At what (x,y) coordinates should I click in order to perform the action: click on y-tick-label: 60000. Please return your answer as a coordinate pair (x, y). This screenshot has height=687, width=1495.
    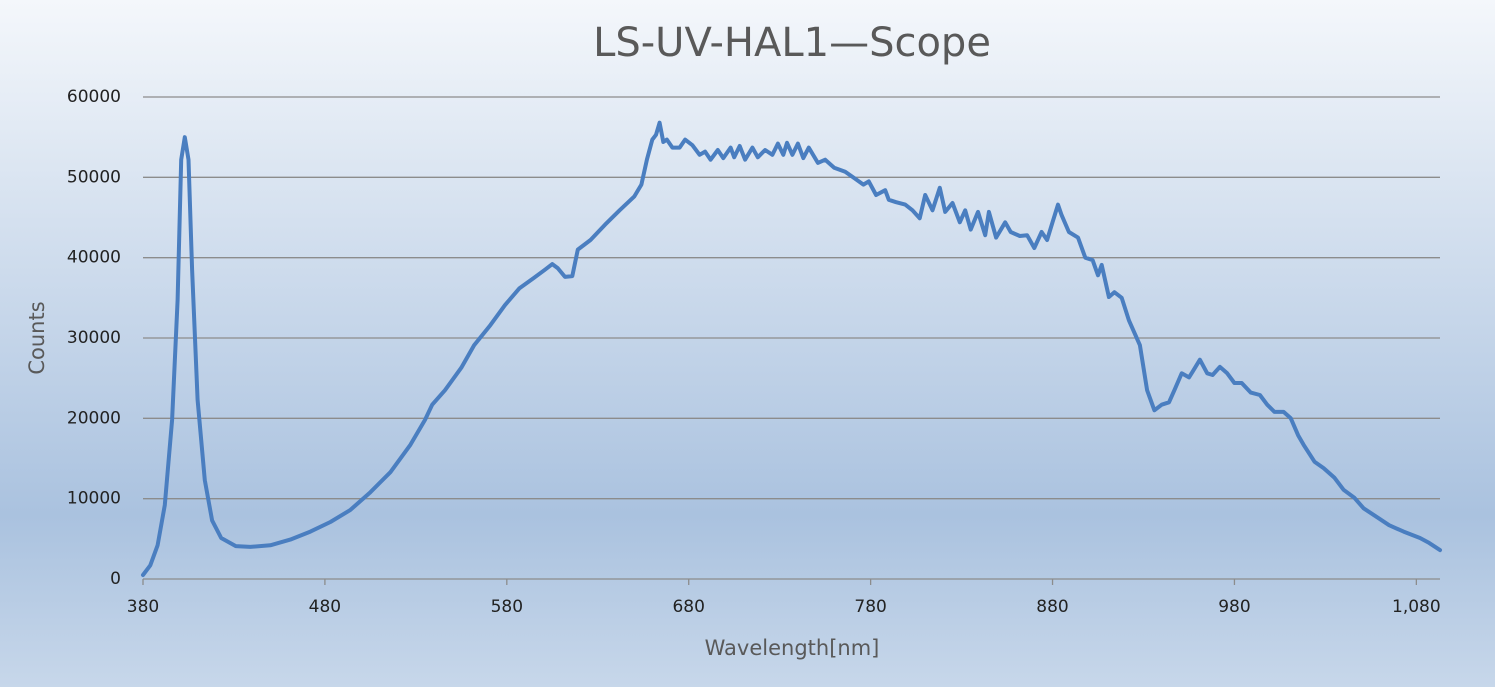
    Looking at the image, I should click on (94, 97).